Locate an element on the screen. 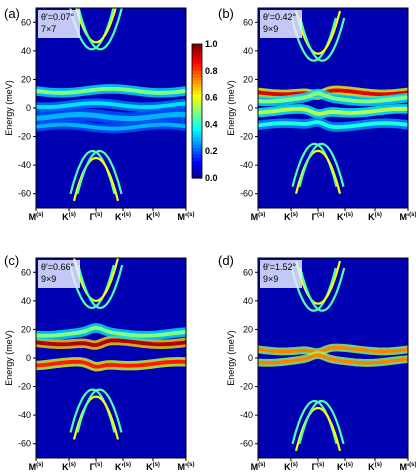  colorbar: 0.0 0.2 0.4 0.6 0.8 1.0 is located at coordinates (204, 111).